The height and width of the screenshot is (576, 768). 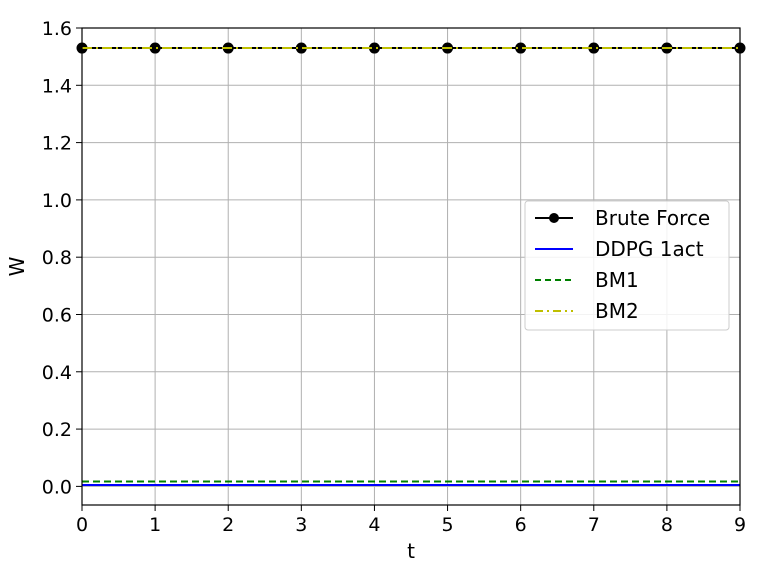 I want to click on y-tick-label: 0.2, so click(x=57, y=430).